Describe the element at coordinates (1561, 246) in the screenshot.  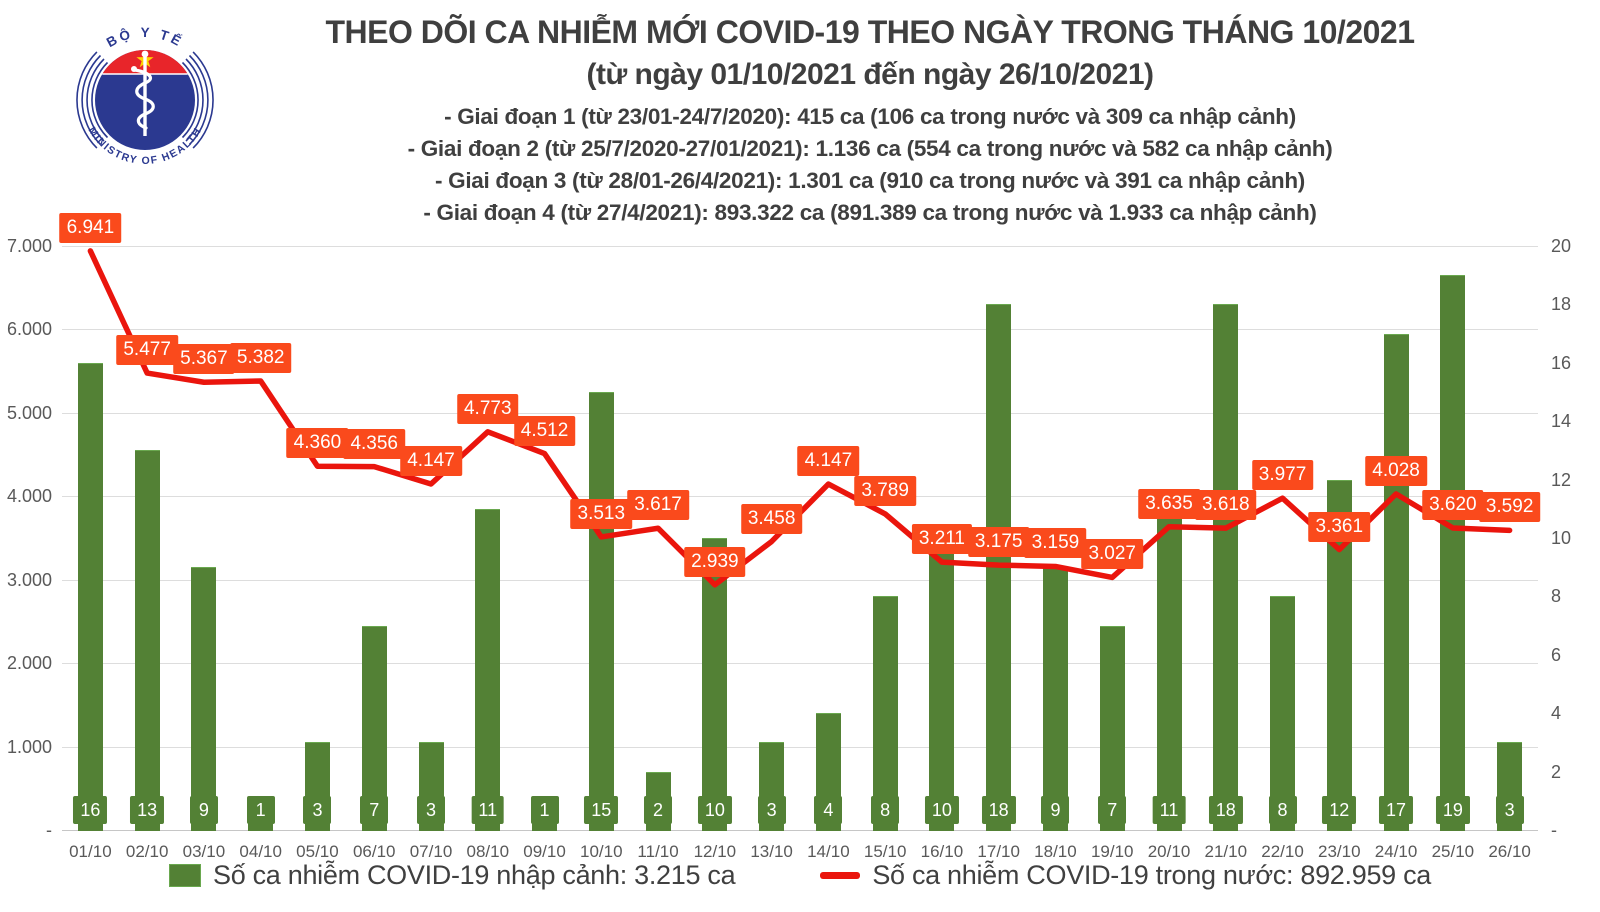
I see `right-axis-tick-label: 20` at that location.